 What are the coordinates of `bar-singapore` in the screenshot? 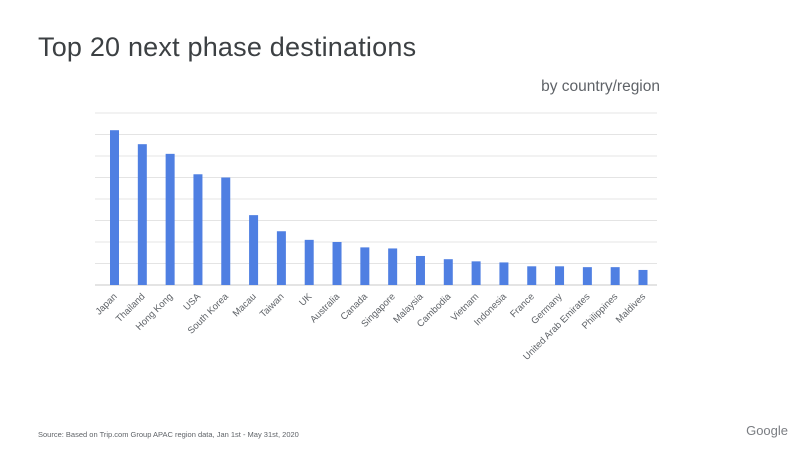 It's located at (393, 266).